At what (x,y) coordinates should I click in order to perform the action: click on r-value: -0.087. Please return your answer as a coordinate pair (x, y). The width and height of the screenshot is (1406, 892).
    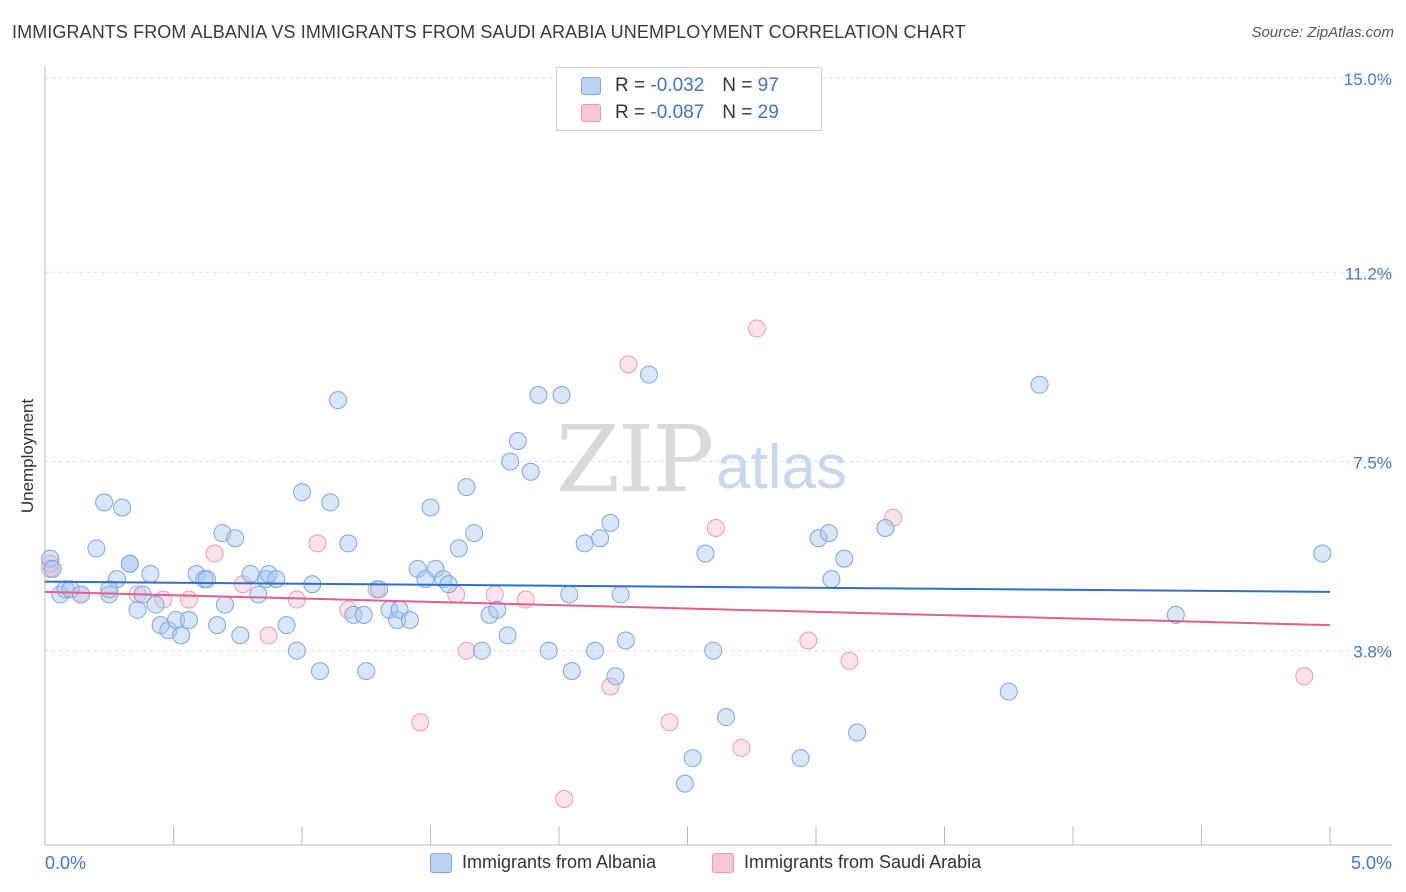
    Looking at the image, I should click on (677, 112).